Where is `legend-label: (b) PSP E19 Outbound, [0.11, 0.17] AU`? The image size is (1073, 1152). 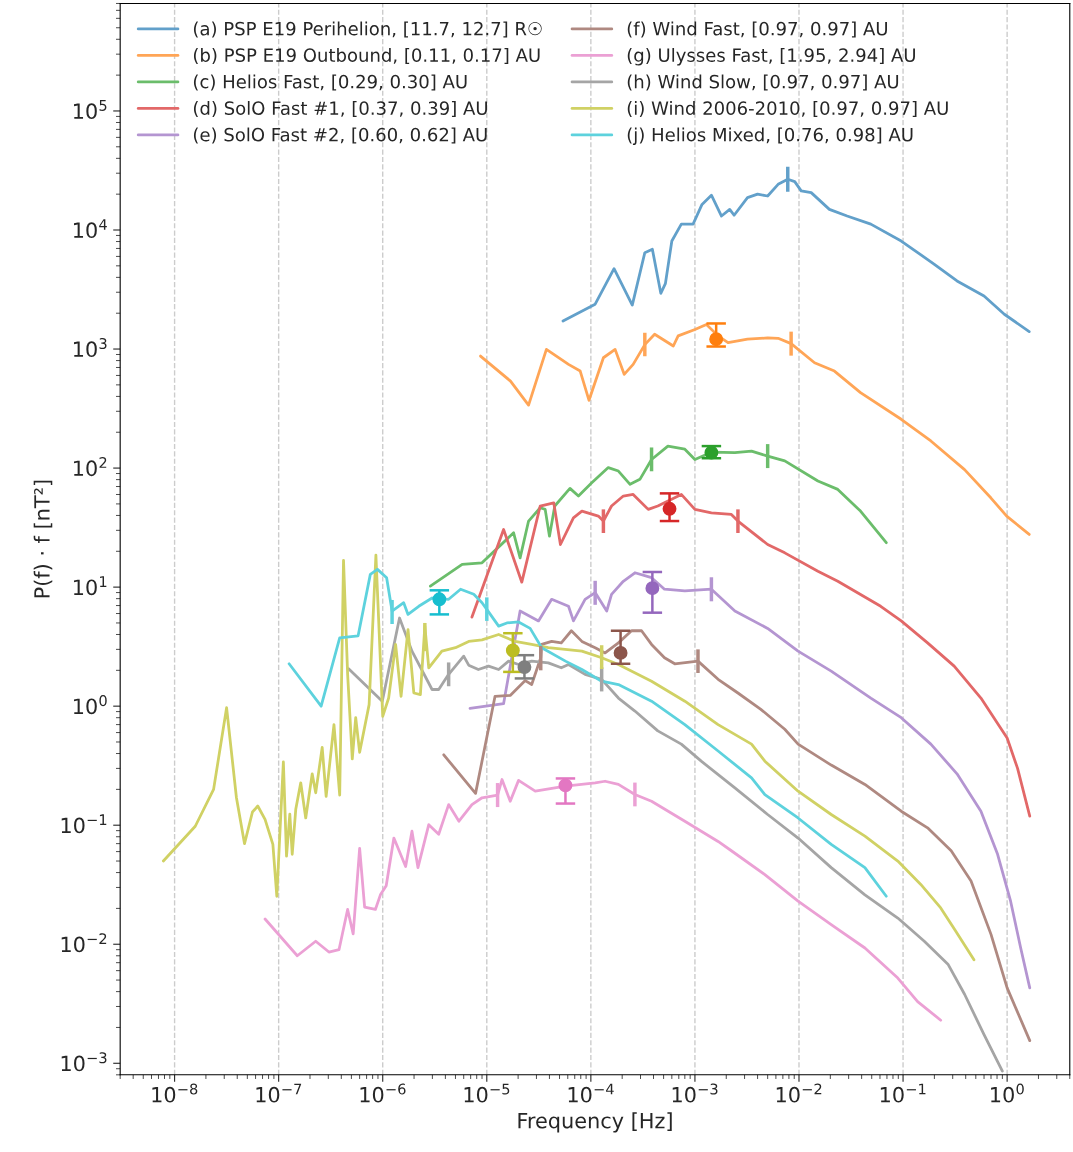
legend-label: (b) PSP E19 Outbound, [0.11, 0.17] AU is located at coordinates (366, 56).